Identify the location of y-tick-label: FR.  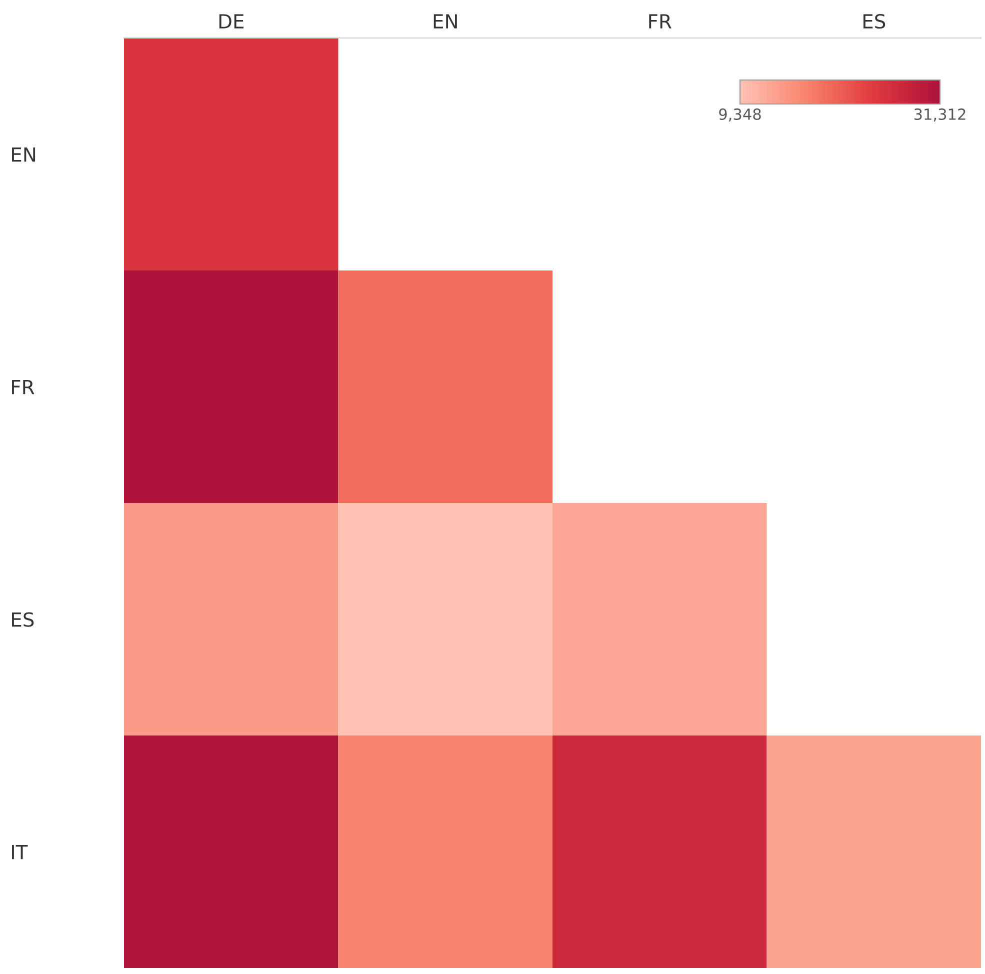
(23, 387).